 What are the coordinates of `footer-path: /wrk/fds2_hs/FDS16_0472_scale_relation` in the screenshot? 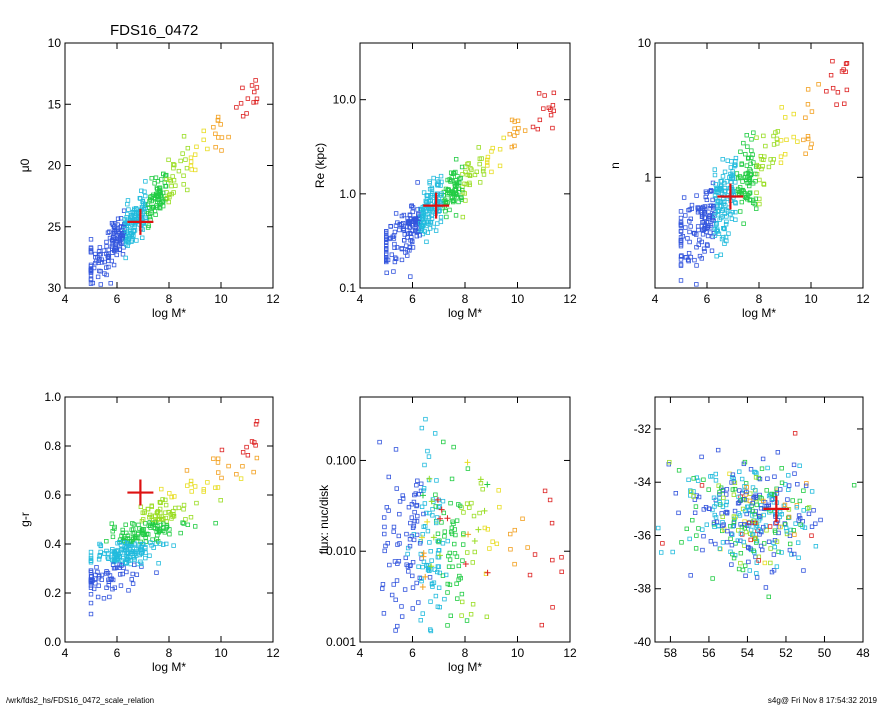 It's located at (80, 700).